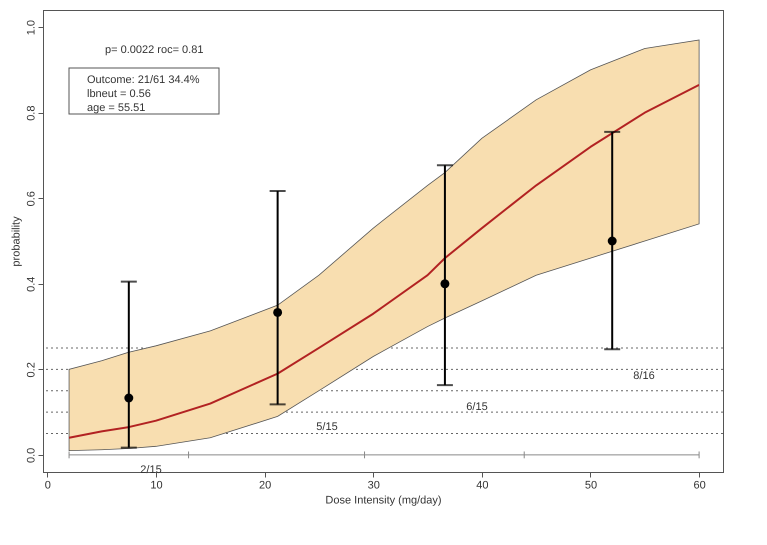  I want to click on x-tick-label: 30, so click(374, 486).